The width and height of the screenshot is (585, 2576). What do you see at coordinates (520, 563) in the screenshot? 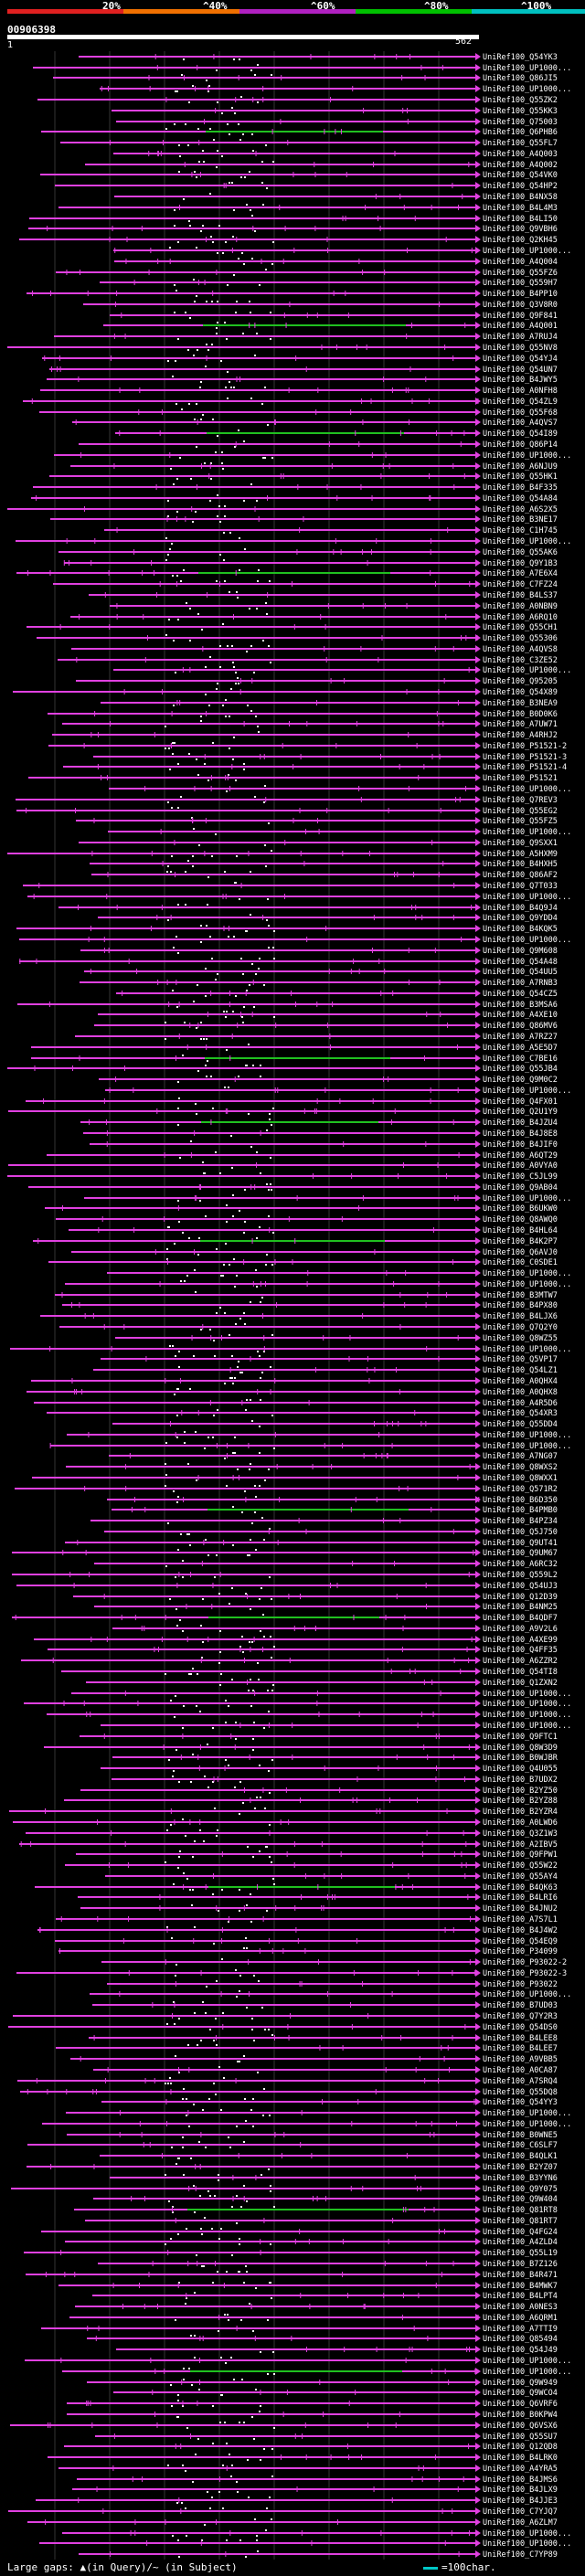
I see `hit-label: UniRef100_Q9Y1B3` at bounding box center [520, 563].